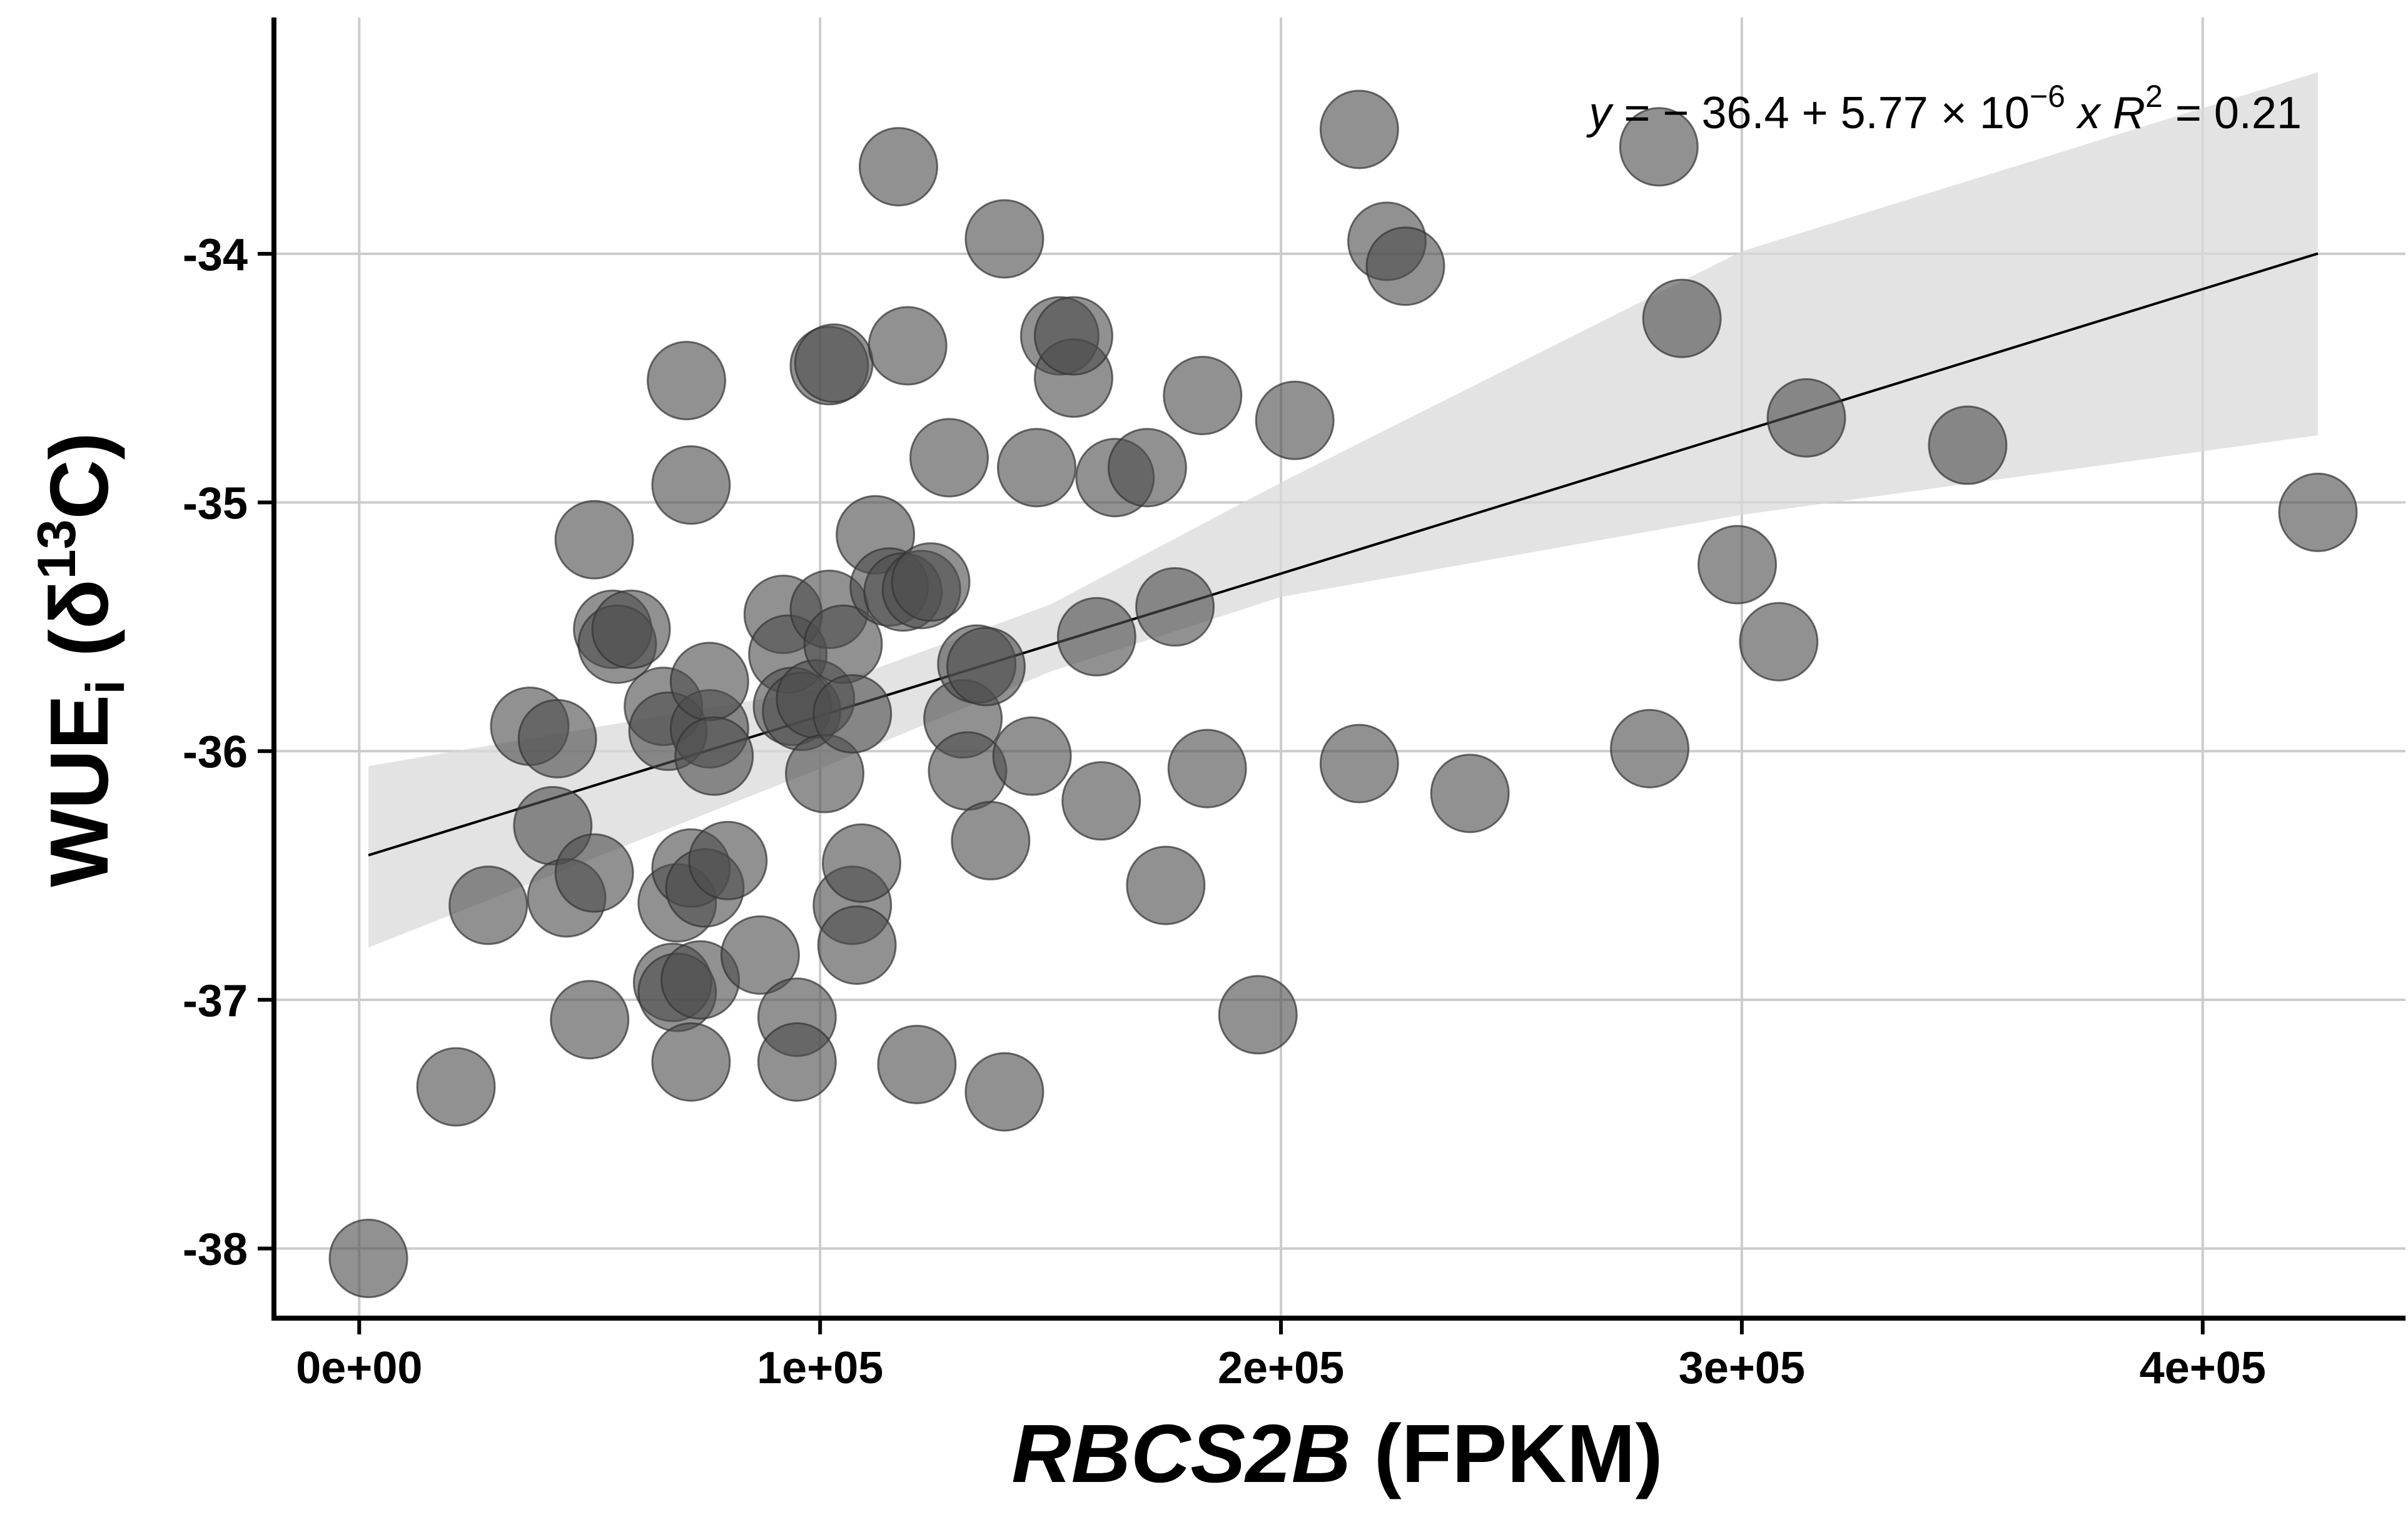 This screenshot has height=1532, width=2408. What do you see at coordinates (2203, 1368) in the screenshot?
I see `x-tick-label: 4e+05` at bounding box center [2203, 1368].